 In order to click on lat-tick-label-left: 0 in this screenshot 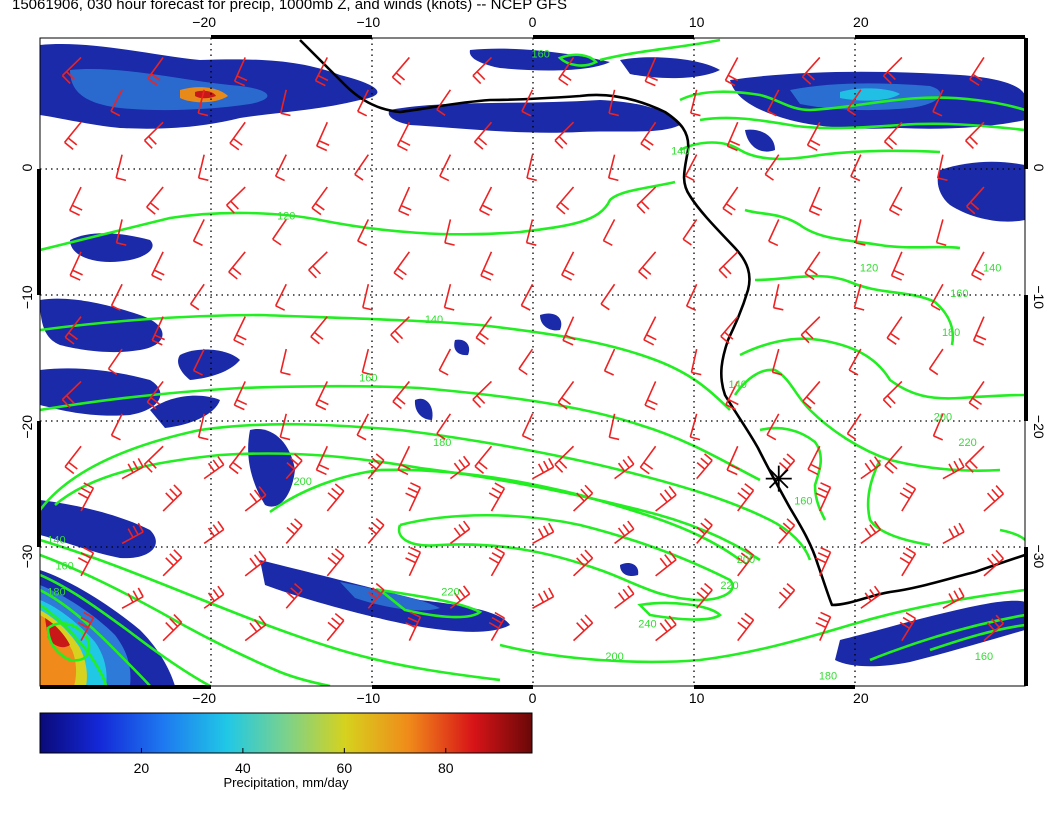, I will do `click(27, 167)`.